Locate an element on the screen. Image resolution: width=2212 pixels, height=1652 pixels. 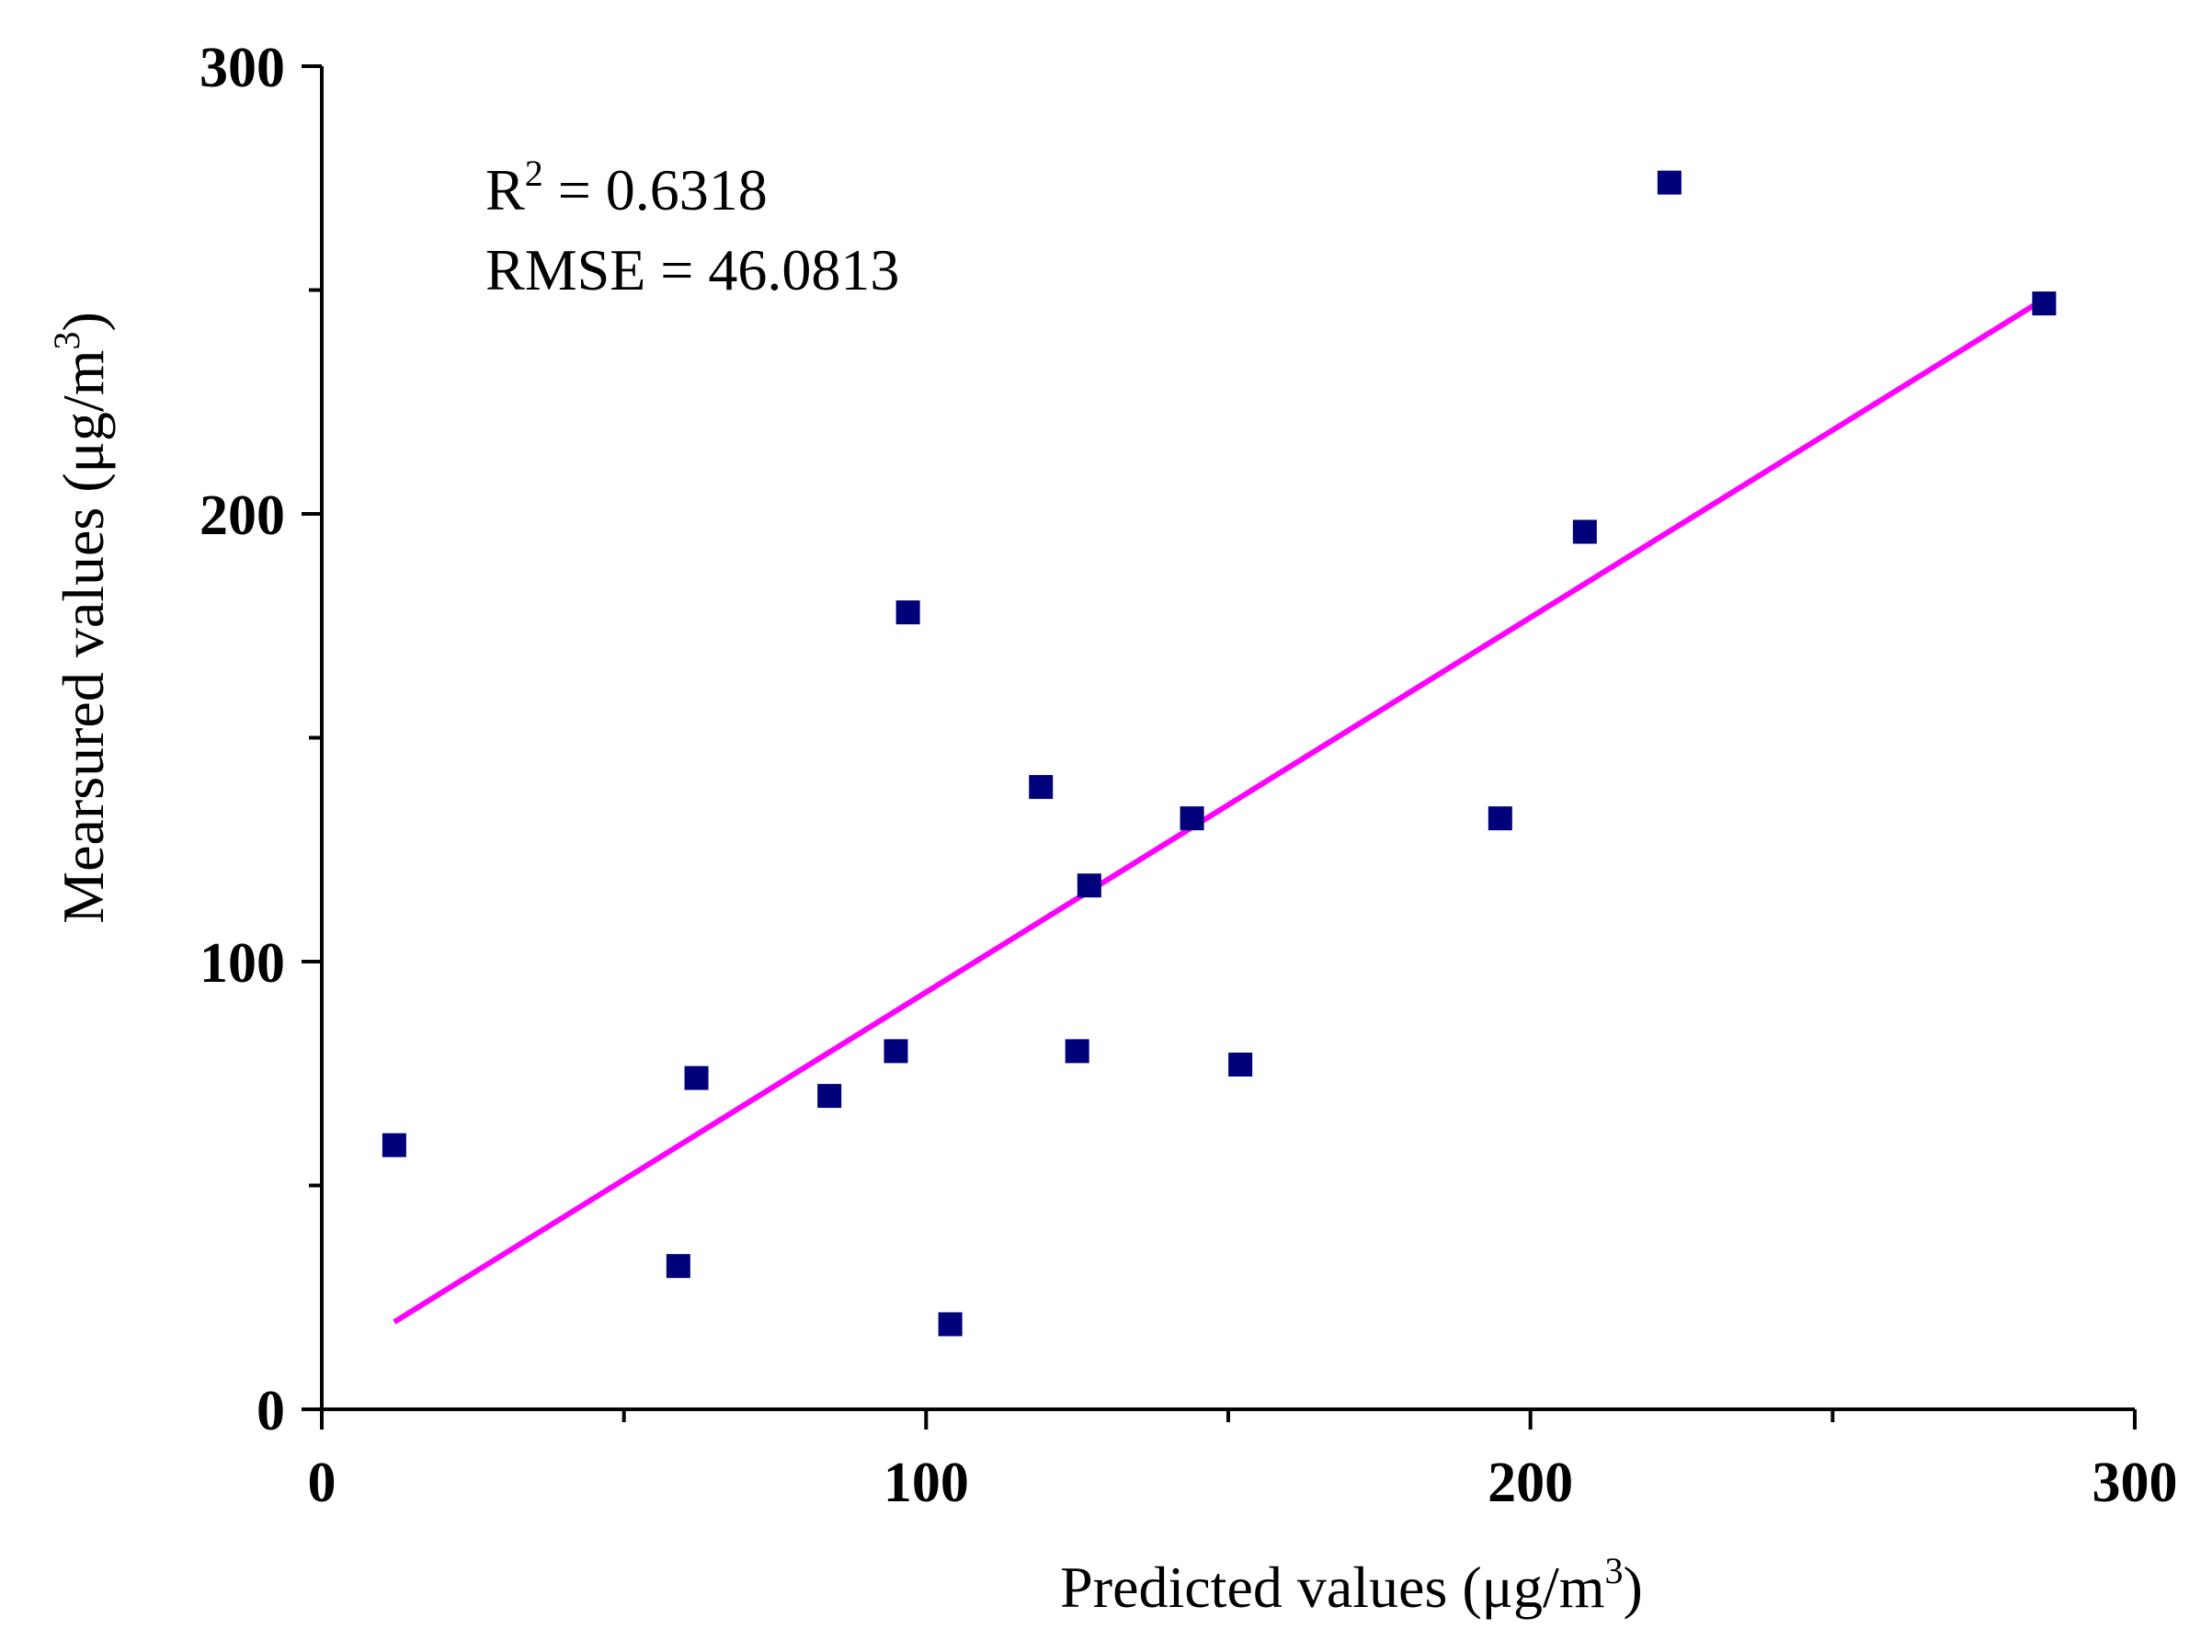
x-title-sup: 3 is located at coordinates (1614, 1571).